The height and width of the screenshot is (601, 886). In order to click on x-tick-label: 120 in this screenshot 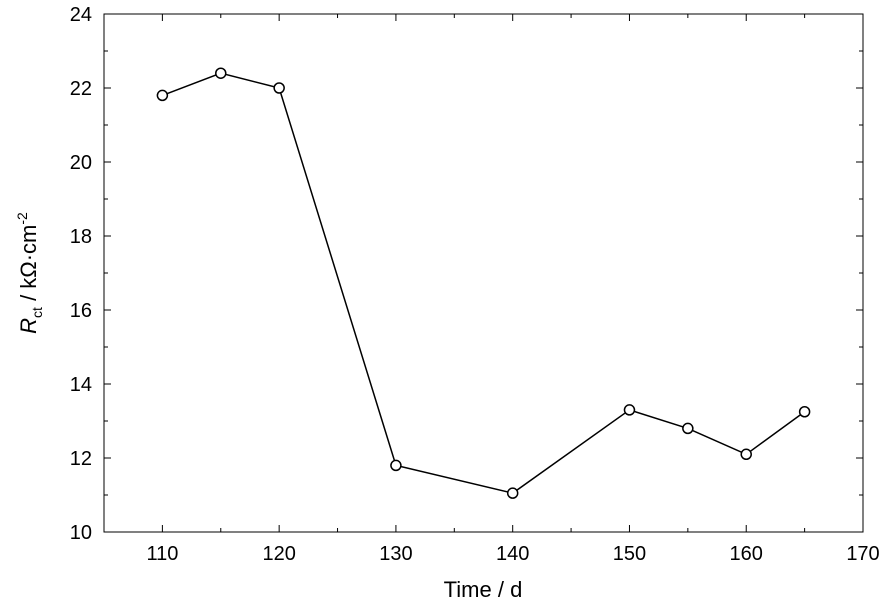, I will do `click(278, 554)`.